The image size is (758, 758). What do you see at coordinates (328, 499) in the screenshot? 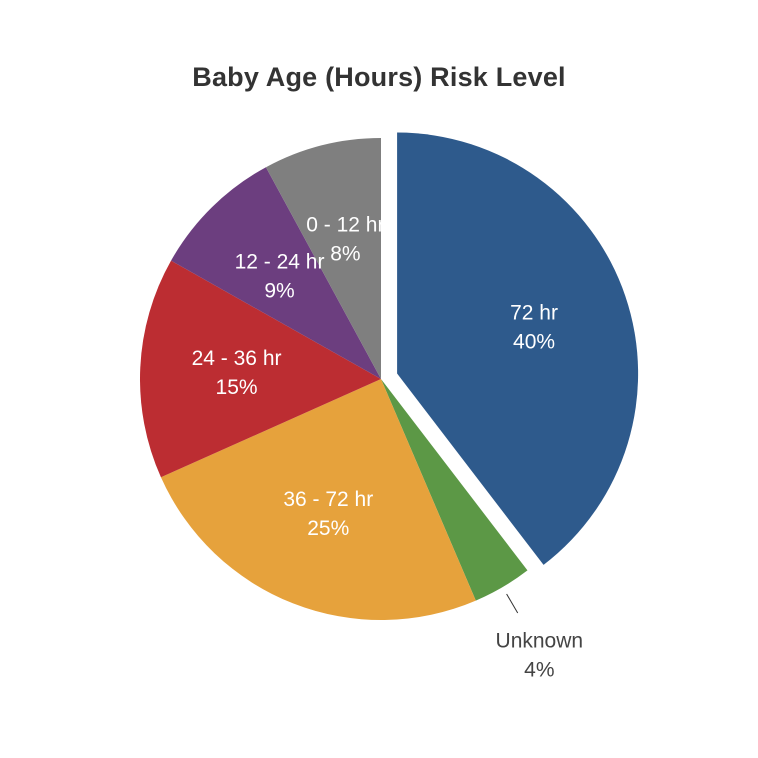
I see `slice-category-label-36-72-hr: 36 - 72 hr` at bounding box center [328, 499].